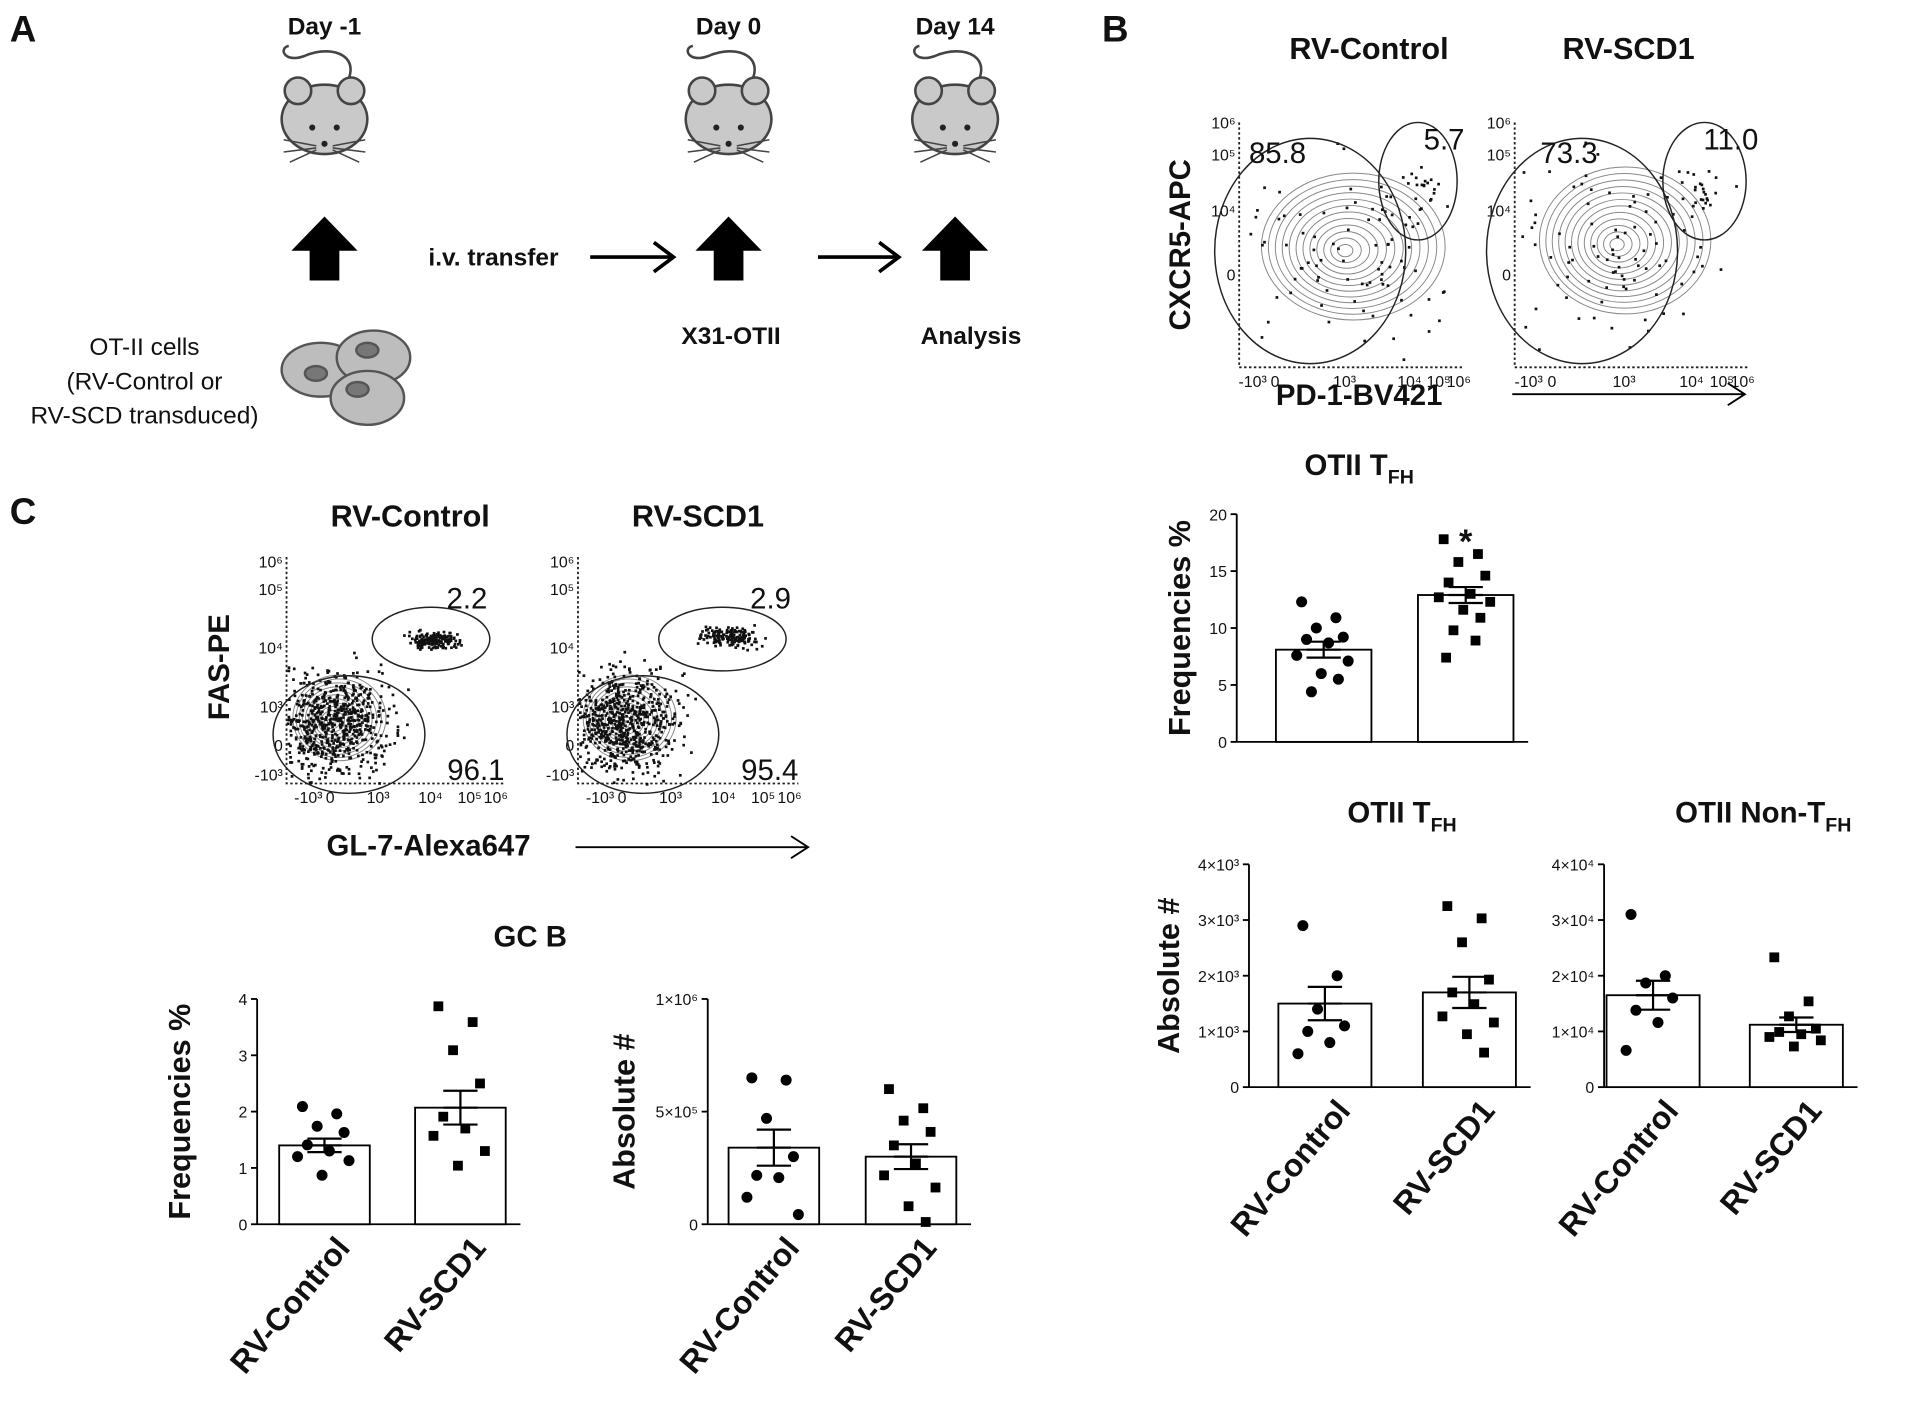 The height and width of the screenshot is (1414, 1920). What do you see at coordinates (529, 936) in the screenshot?
I see `chart-title: GC B` at bounding box center [529, 936].